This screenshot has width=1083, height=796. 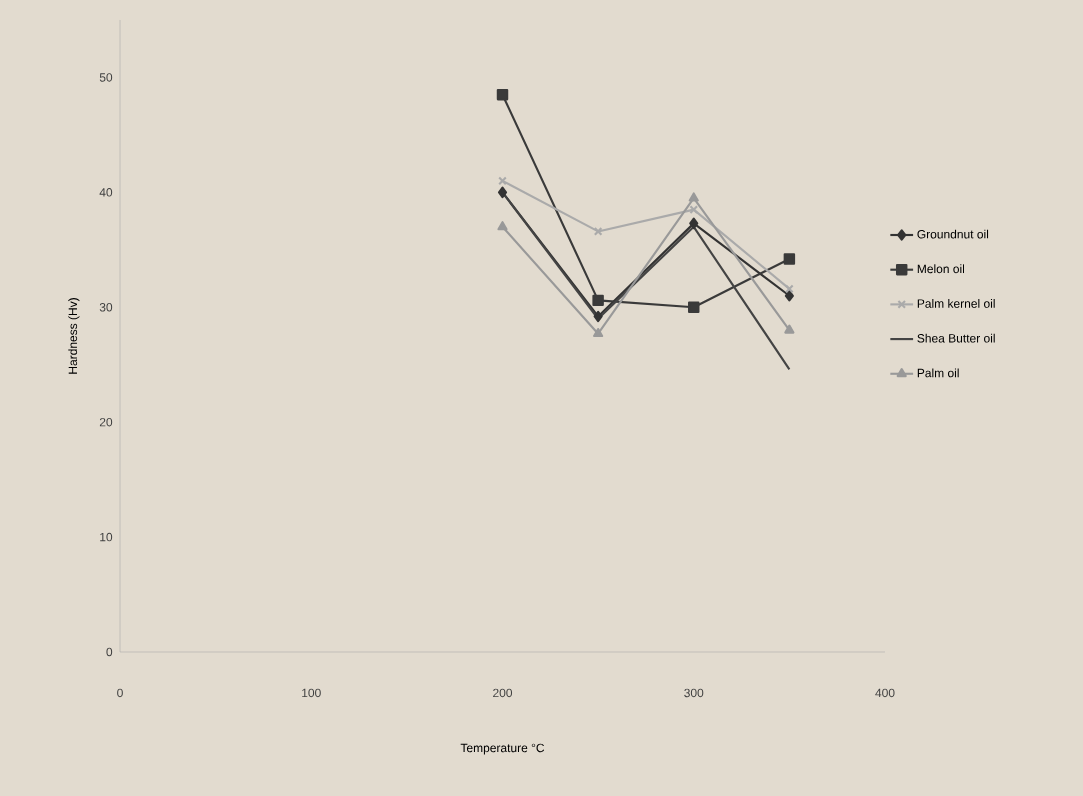 I want to click on y-axis-title: Hardness (Hv), so click(x=74, y=336).